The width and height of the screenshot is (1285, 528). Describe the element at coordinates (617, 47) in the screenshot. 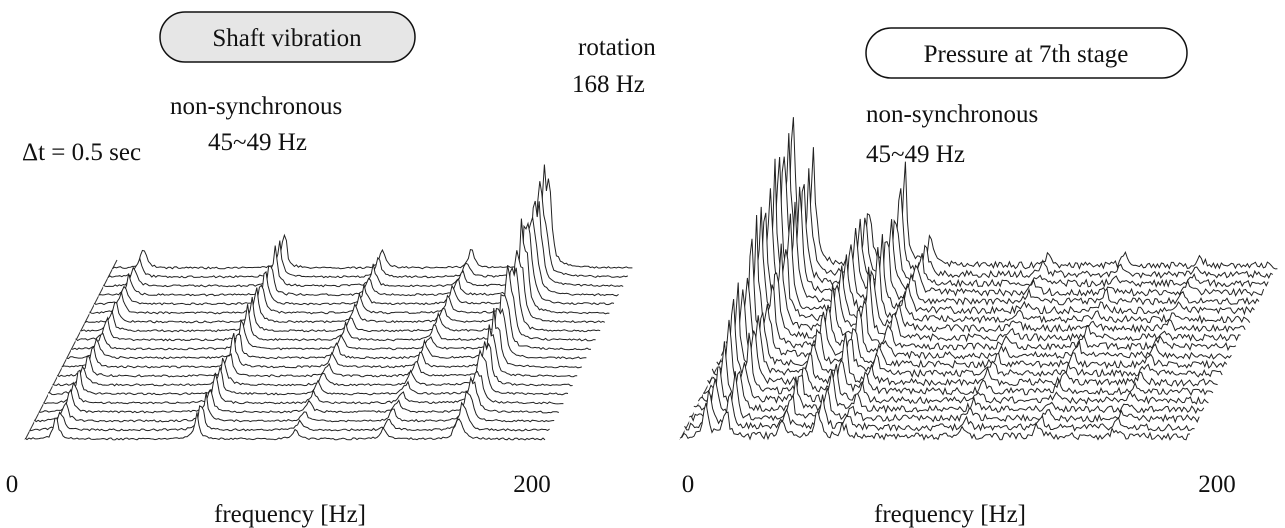

I see `annotation: rotation` at that location.